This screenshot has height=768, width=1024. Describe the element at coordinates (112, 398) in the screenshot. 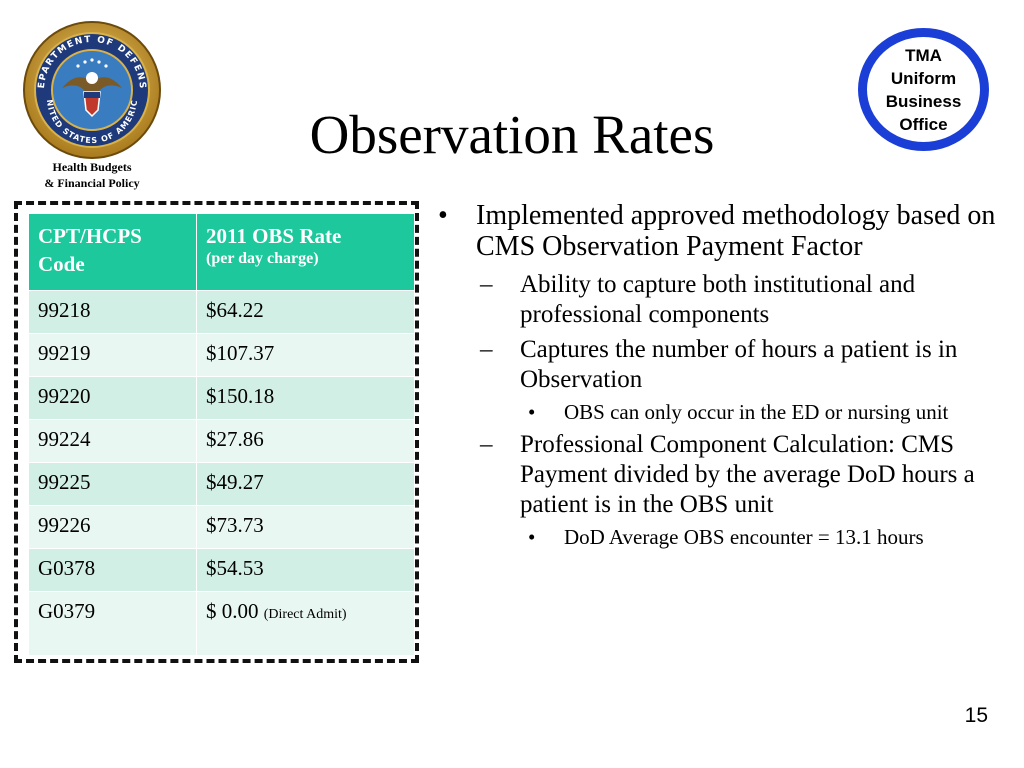

I see `code-cell: 99220` at that location.